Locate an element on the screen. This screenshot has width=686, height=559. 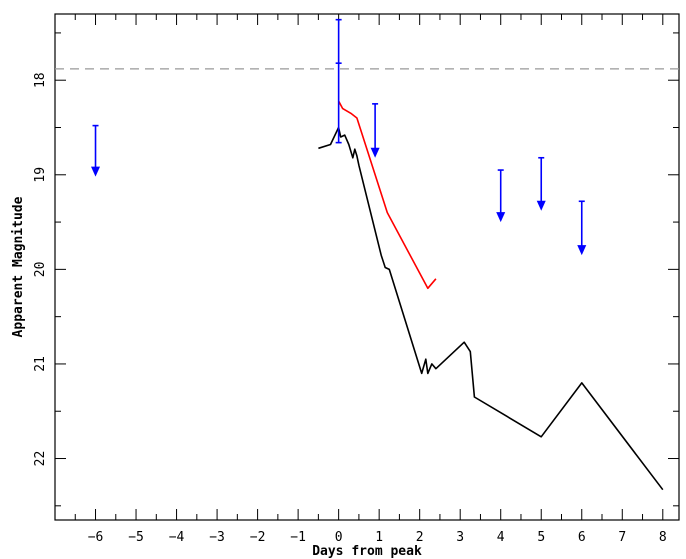
y-tick-label: 18 is located at coordinates (40, 80).